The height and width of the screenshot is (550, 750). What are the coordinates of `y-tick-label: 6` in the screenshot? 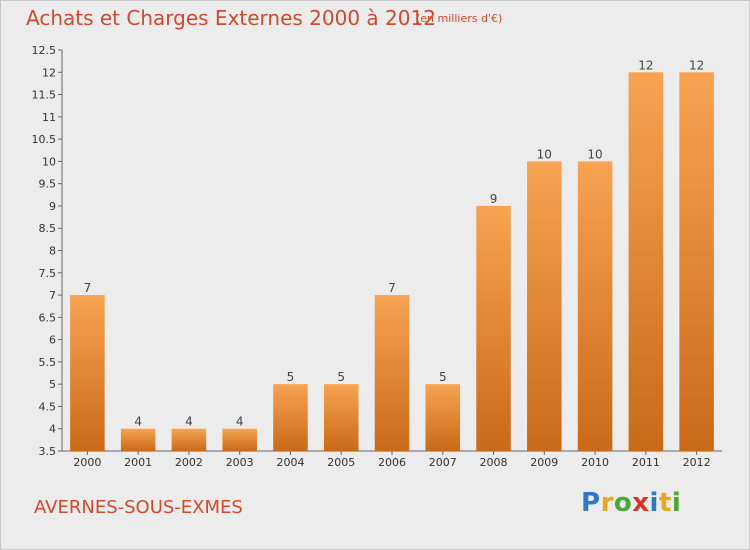 It's located at (52, 340).